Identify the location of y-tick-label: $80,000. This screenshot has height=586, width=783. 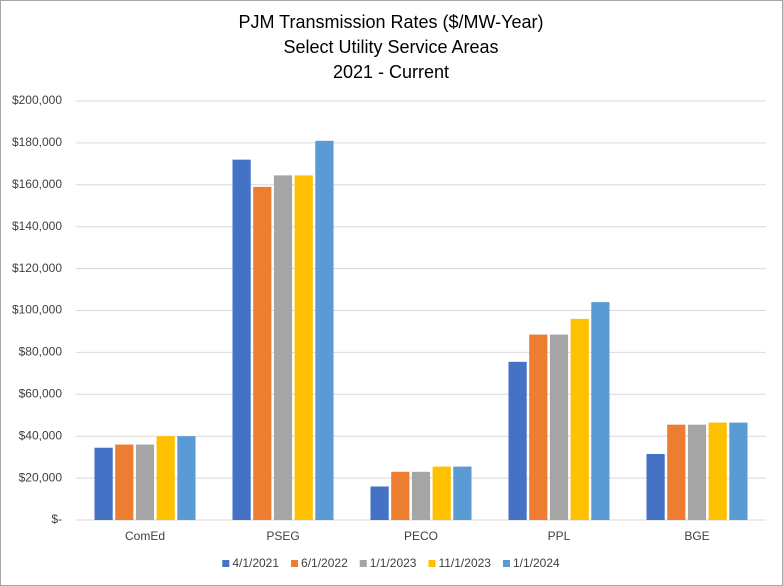
(41, 352).